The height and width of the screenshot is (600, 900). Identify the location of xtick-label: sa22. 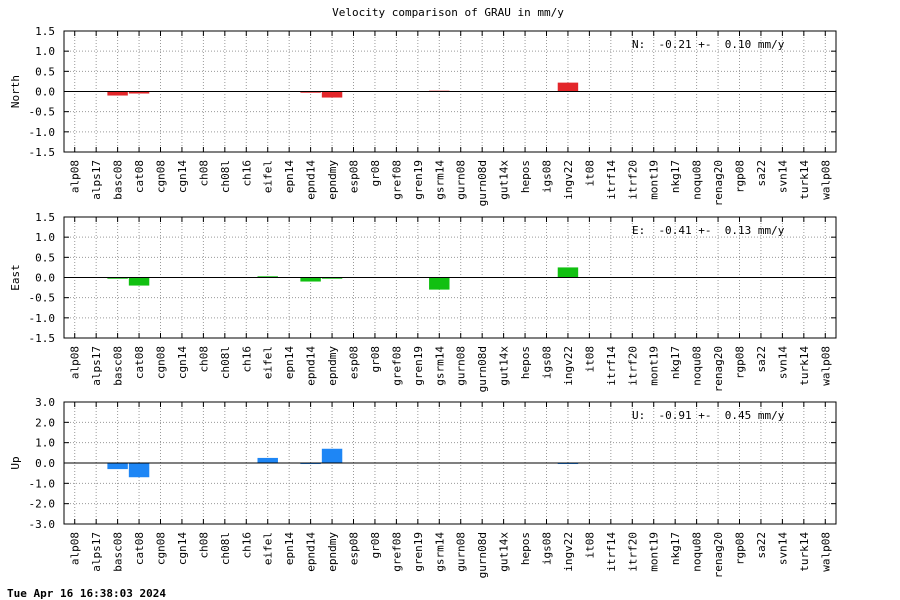
(761, 545).